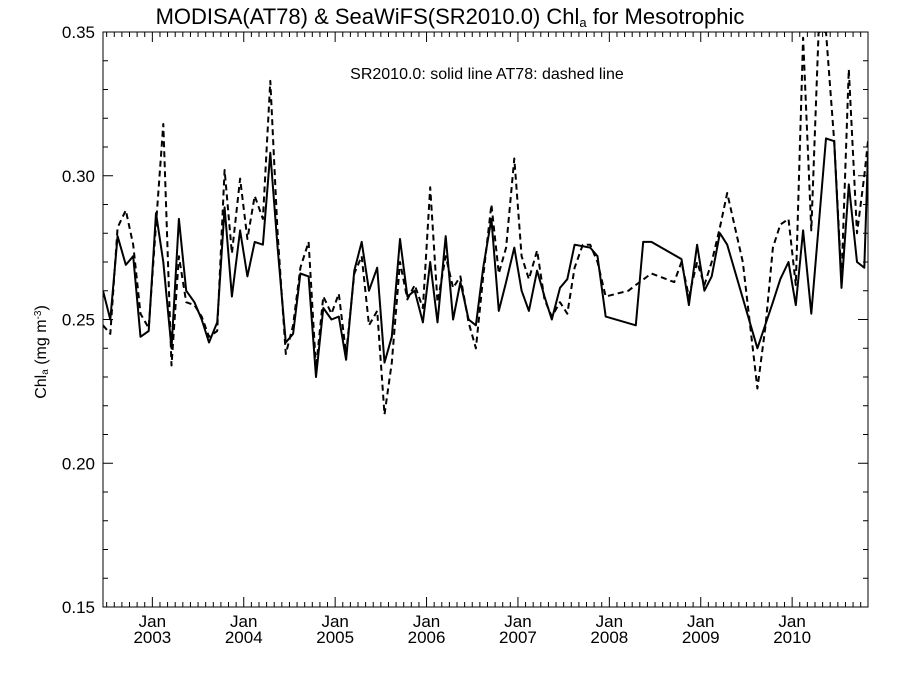 The image size is (900, 675). What do you see at coordinates (78, 463) in the screenshot?
I see `y-tick-label: 0.20` at bounding box center [78, 463].